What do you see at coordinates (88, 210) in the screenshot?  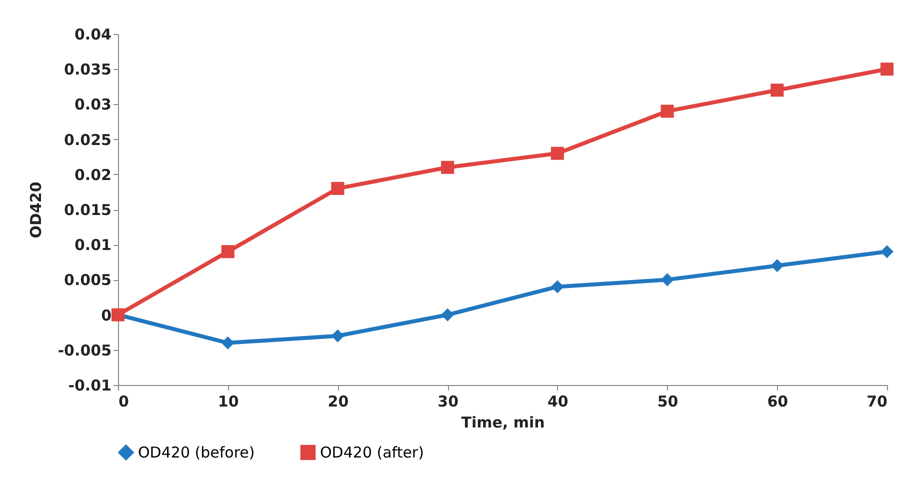 I see `y-tick-label: 0.015` at bounding box center [88, 210].